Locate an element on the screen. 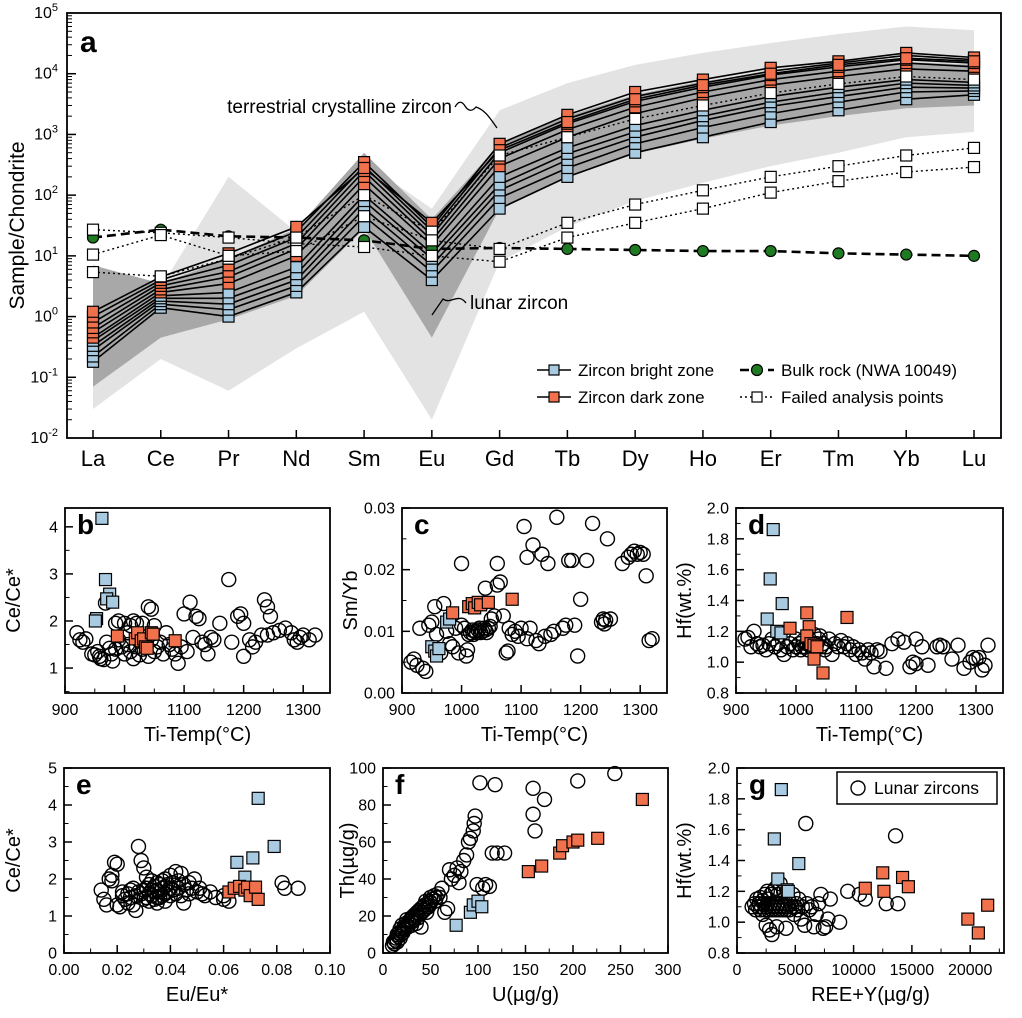  x-tick-label: 1100 is located at coordinates (521, 710).